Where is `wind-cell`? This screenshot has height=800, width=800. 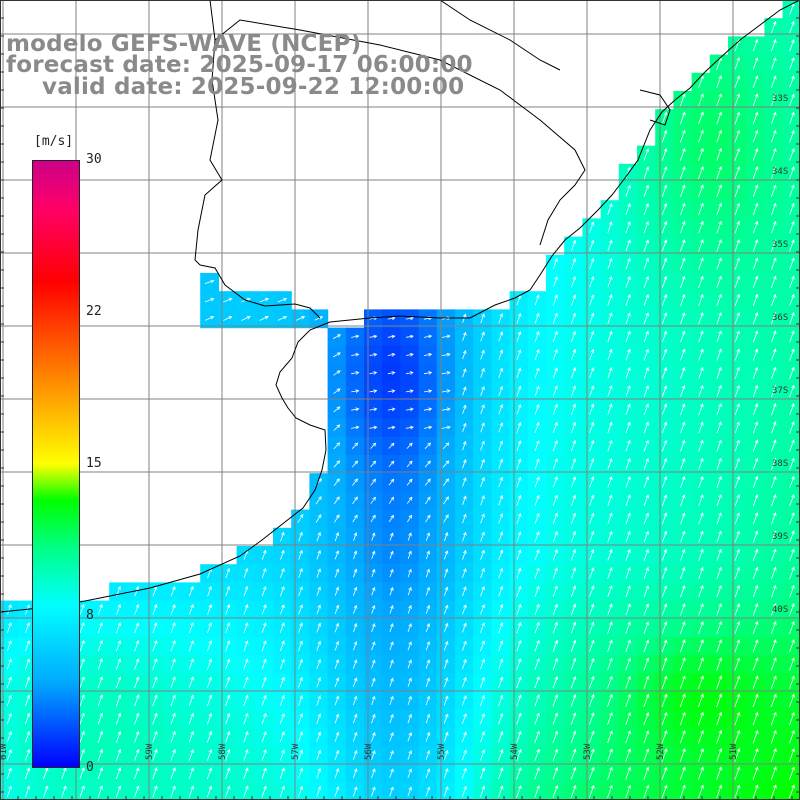
wind-cell is located at coordinates (428, 464).